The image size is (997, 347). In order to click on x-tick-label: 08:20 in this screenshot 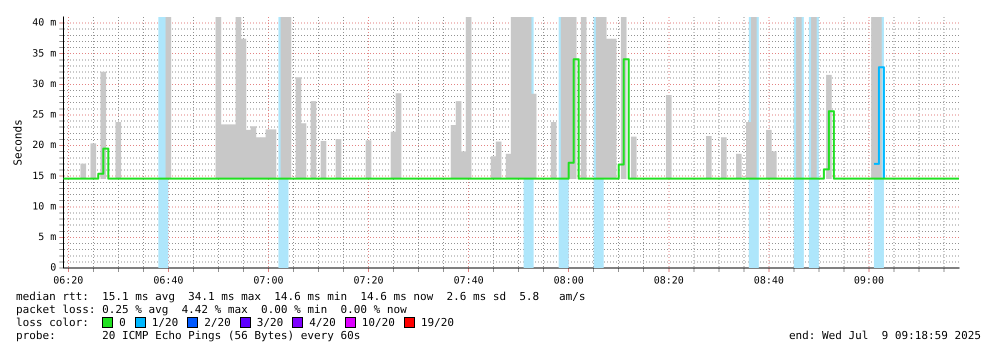, I will do `click(669, 281)`.